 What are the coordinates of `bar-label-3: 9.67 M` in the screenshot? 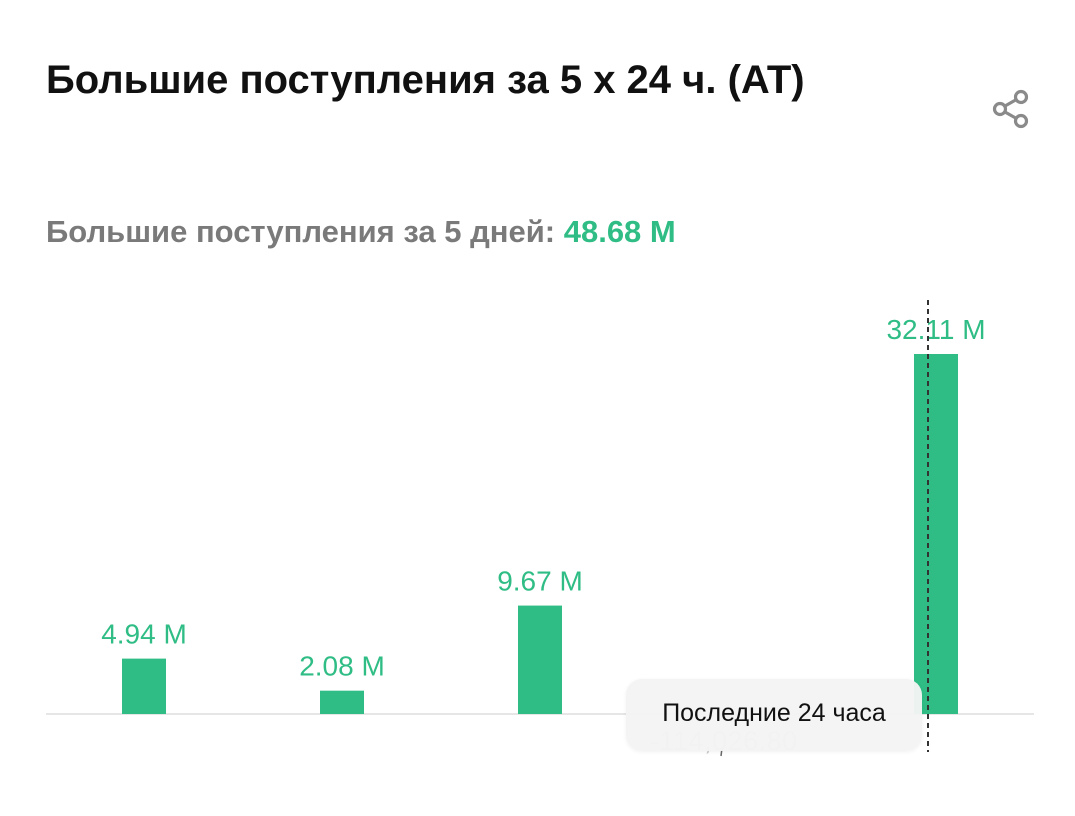 It's located at (540, 581).